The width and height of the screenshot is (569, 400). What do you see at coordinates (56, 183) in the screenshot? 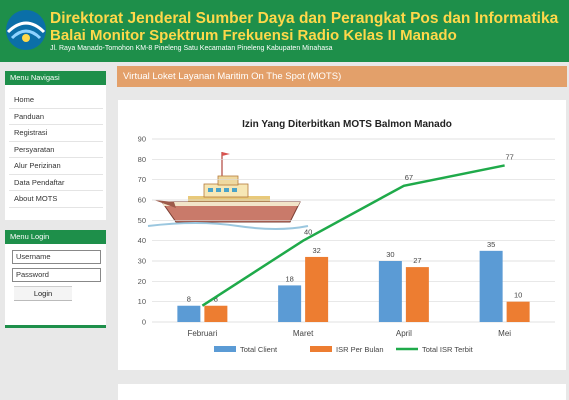
I see `sidebar-item-data-pendaftar: Data Pendaftar` at bounding box center [56, 183].